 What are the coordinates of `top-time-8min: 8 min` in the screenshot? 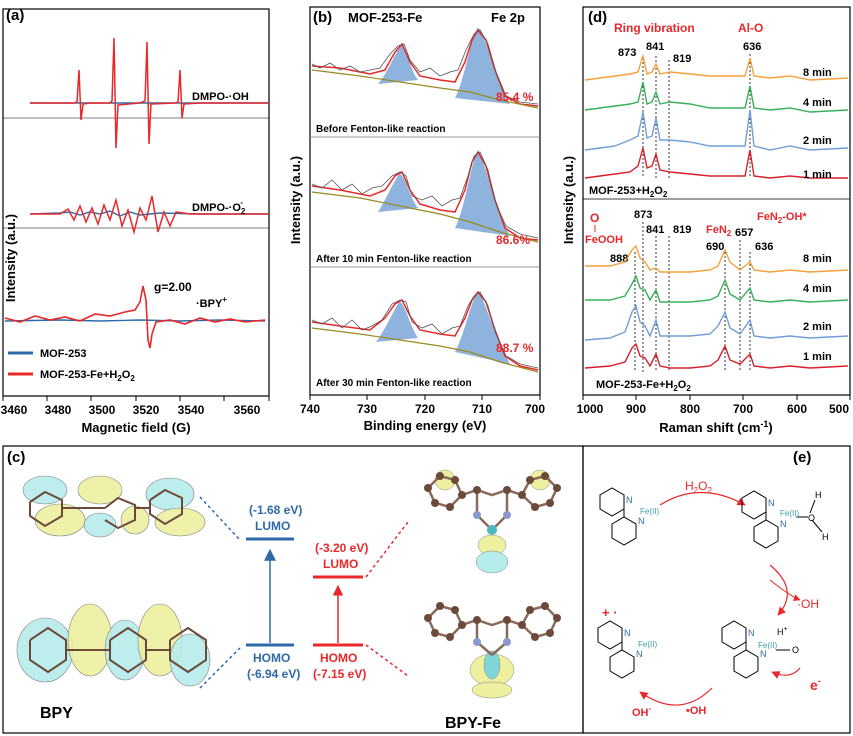 It's located at (817, 73).